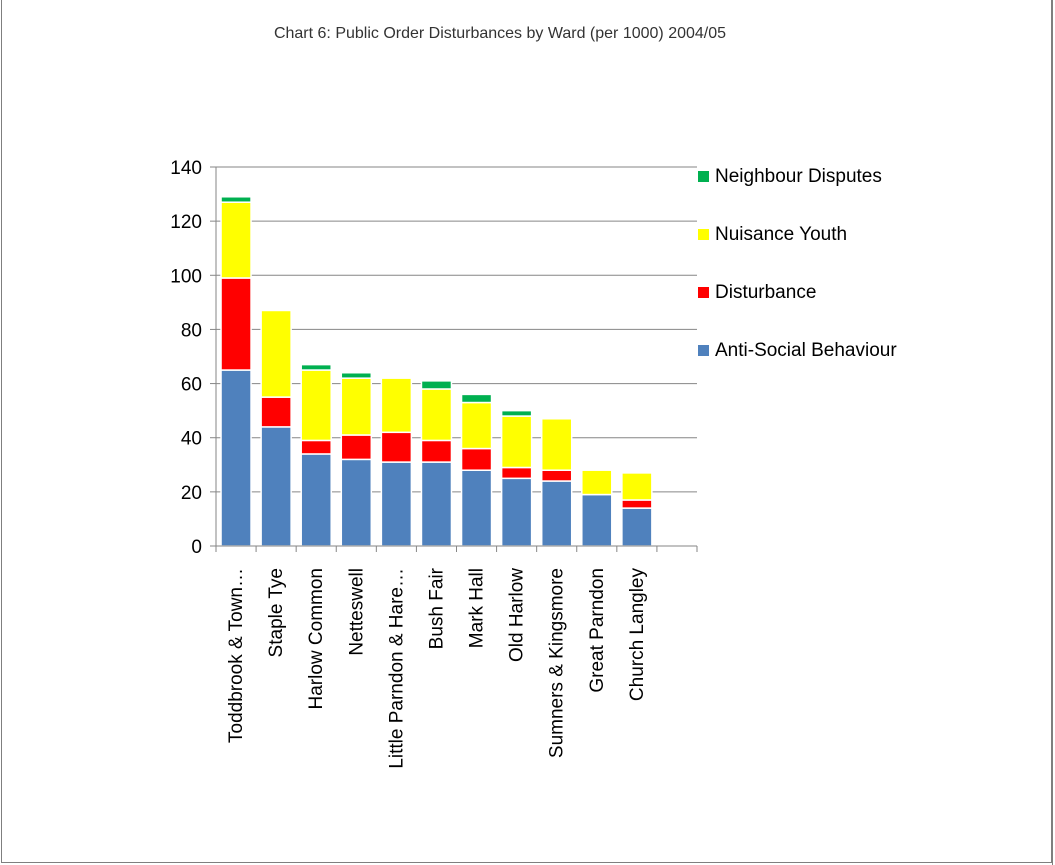  I want to click on x-category-label: Harlow Common, so click(316, 638).